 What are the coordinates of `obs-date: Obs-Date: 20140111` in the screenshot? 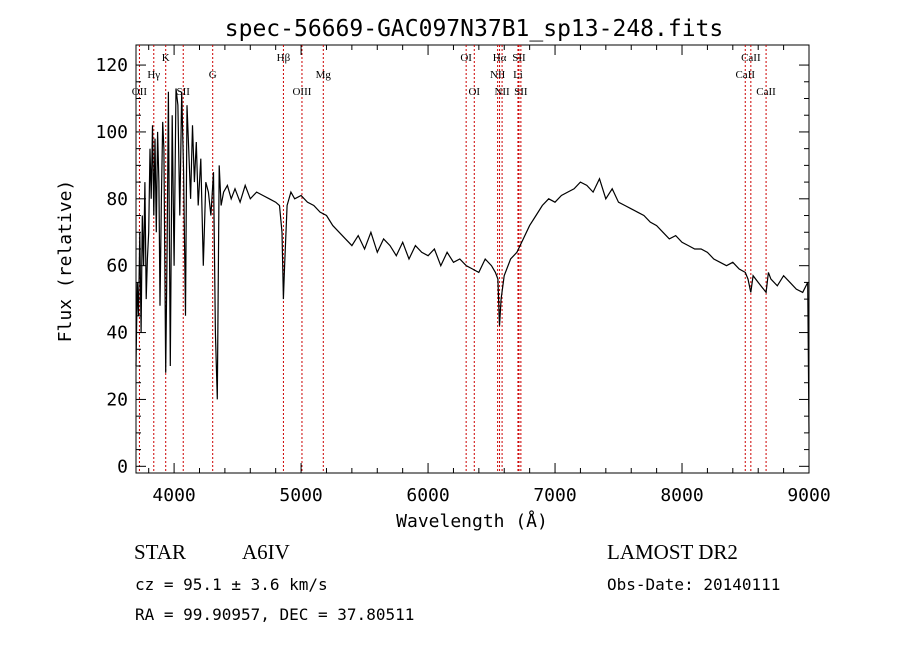 It's located at (693, 584).